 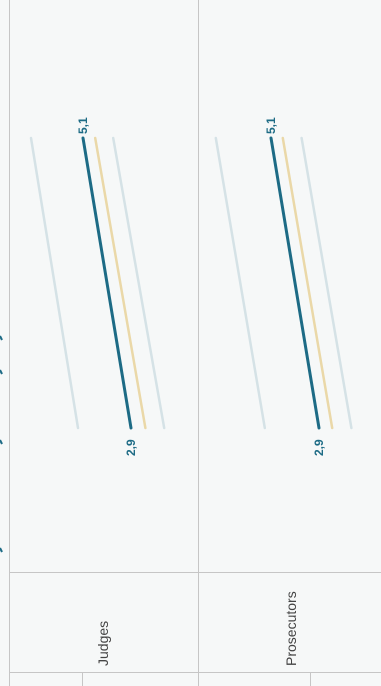 I want to click on panel-label: Prosecutors, so click(x=291, y=628).